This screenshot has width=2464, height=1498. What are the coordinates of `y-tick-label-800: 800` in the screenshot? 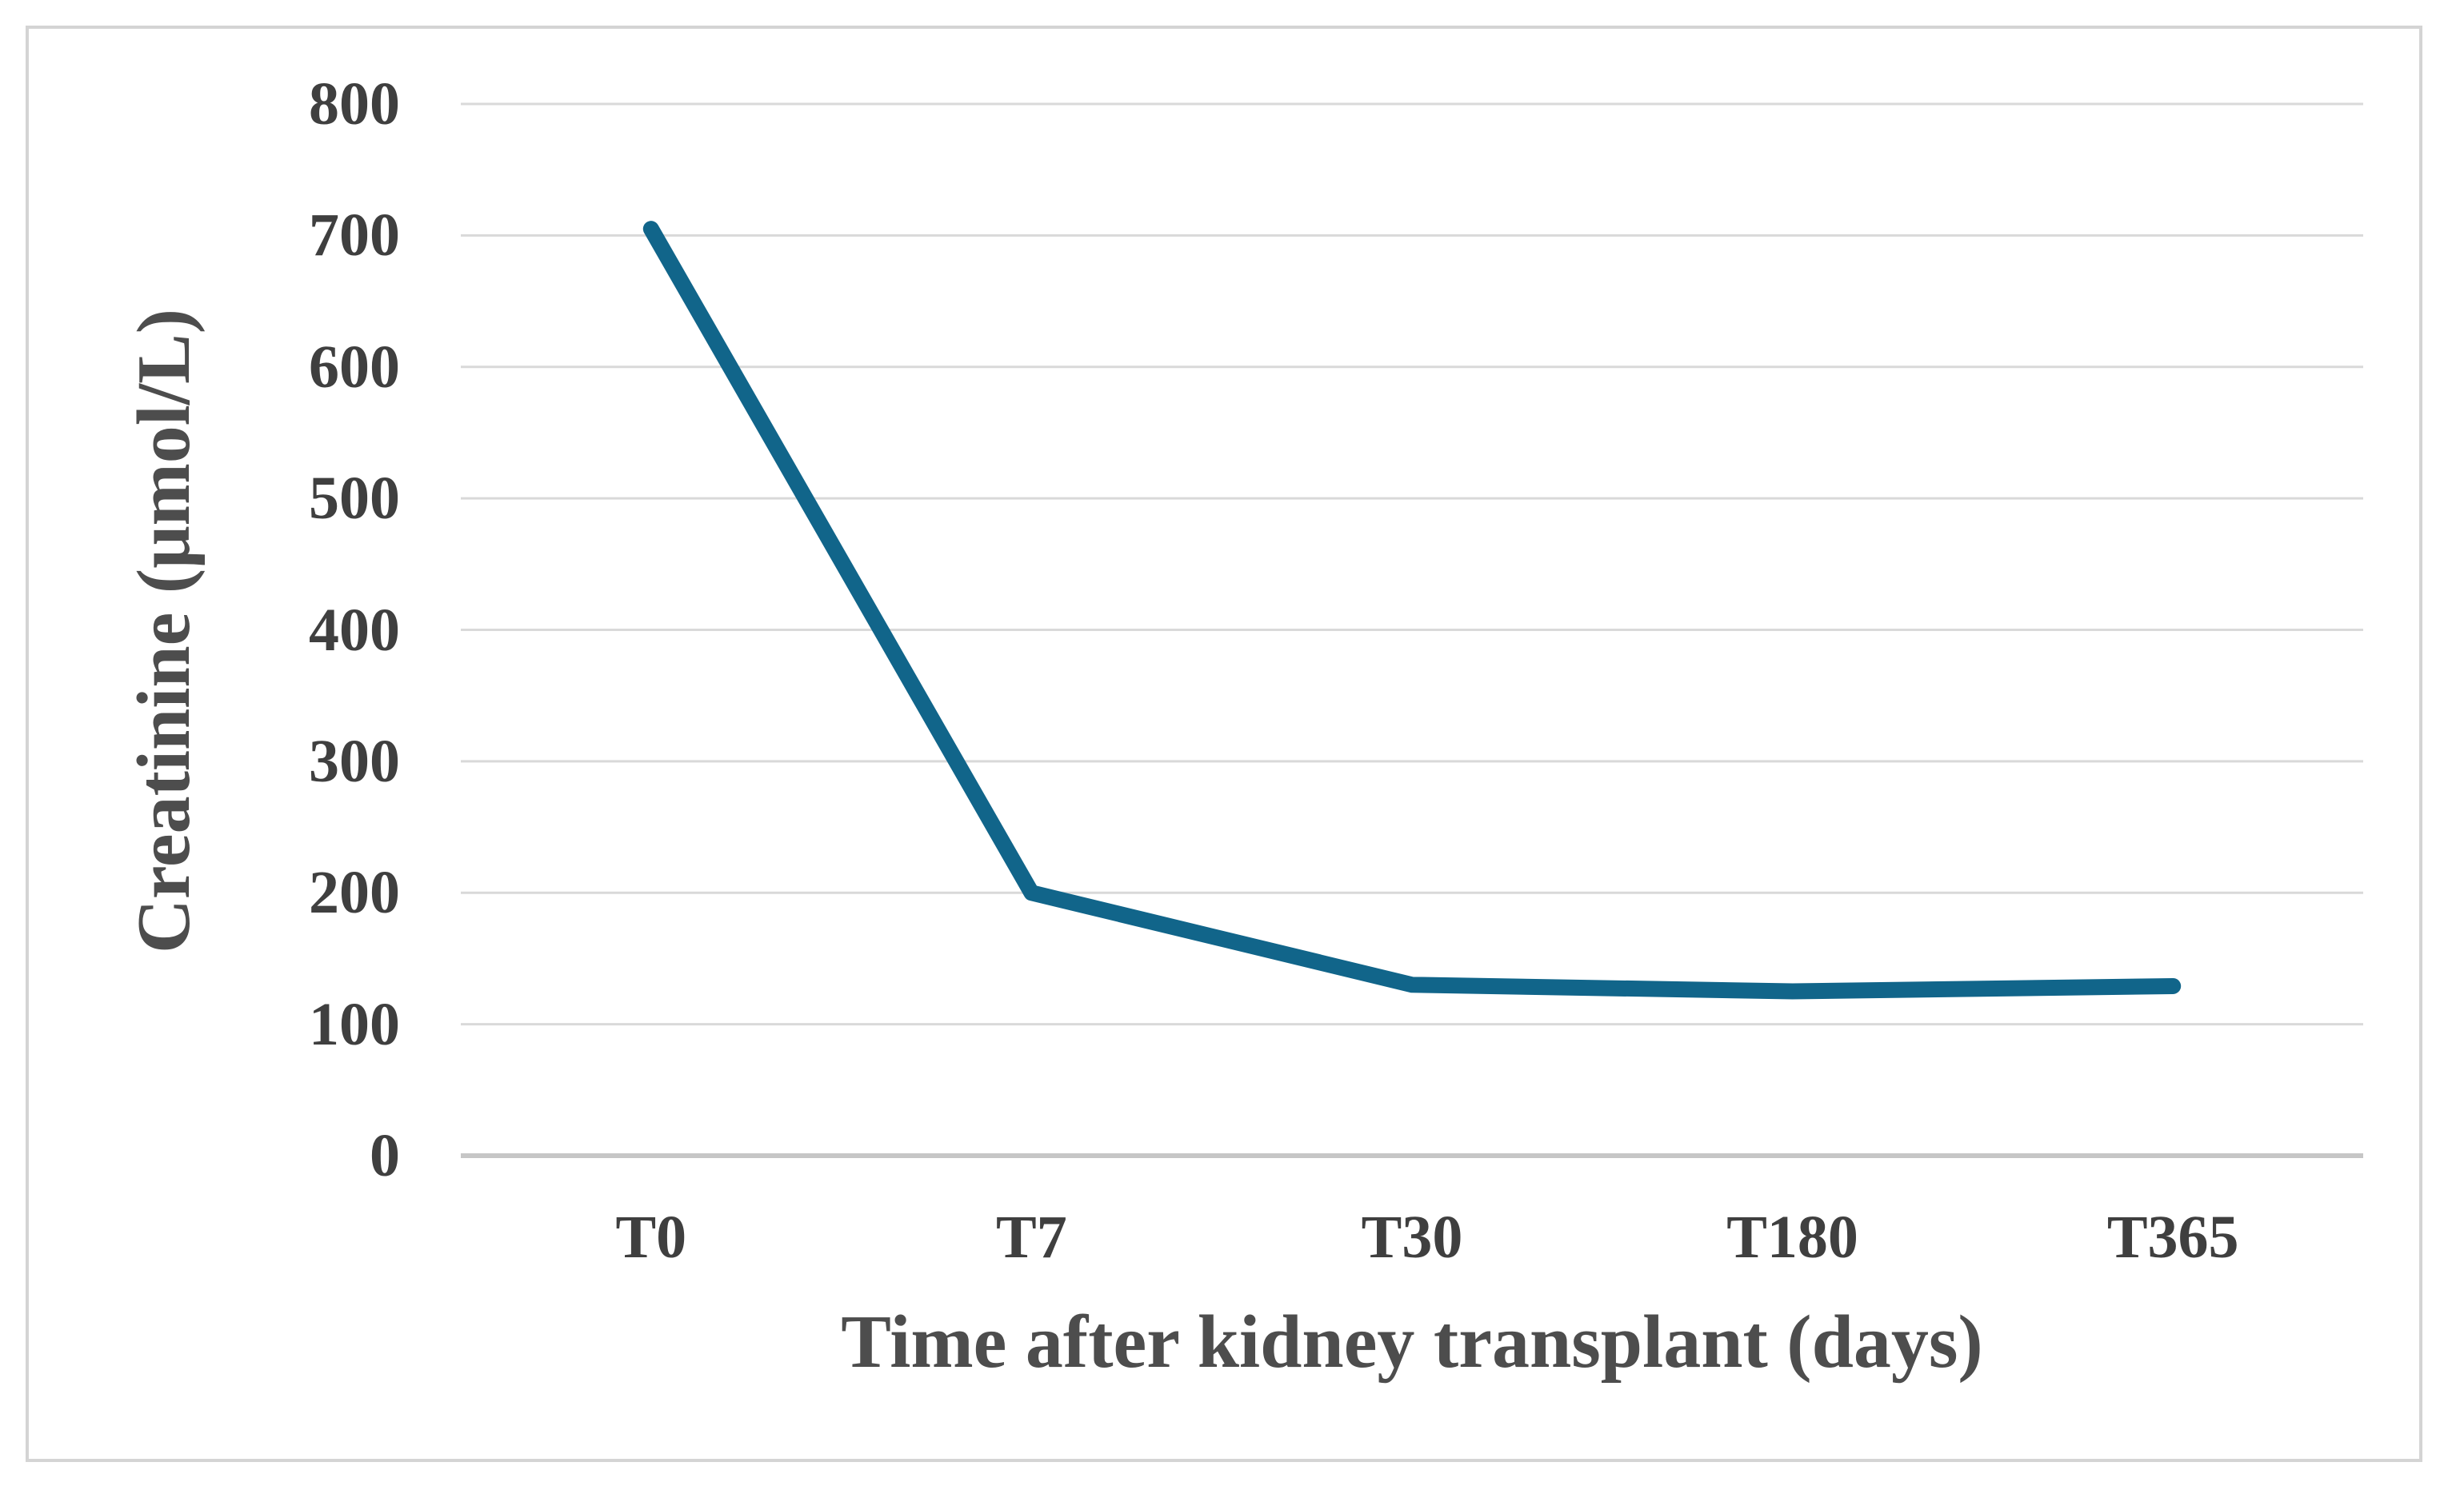 It's located at (354, 104).